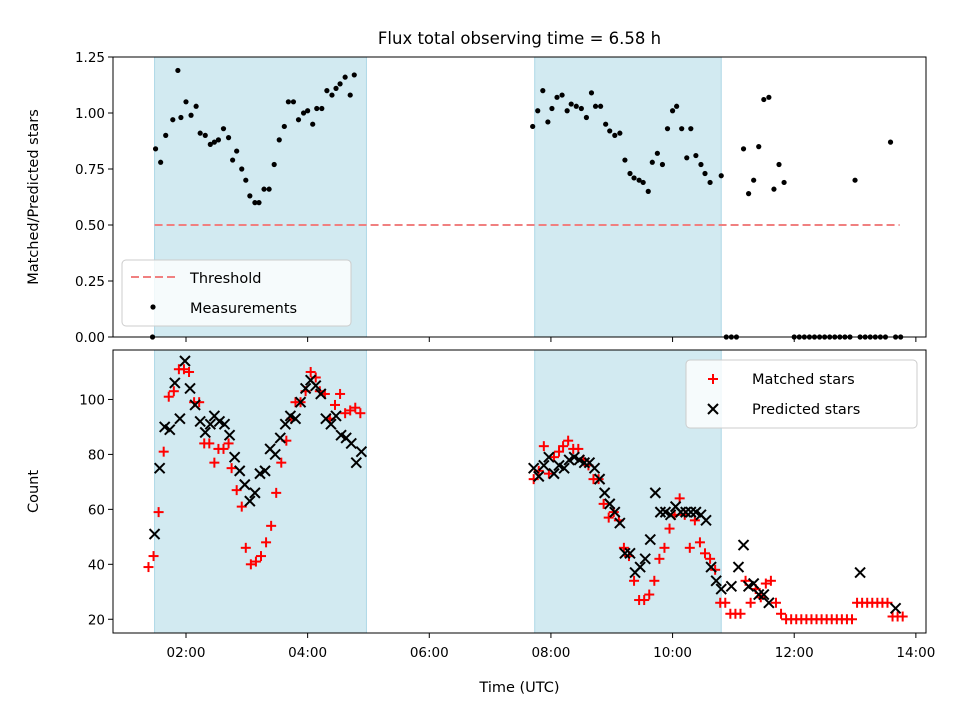 The height and width of the screenshot is (720, 960). I want to click on x-tick-label: 02:00, so click(186, 653).